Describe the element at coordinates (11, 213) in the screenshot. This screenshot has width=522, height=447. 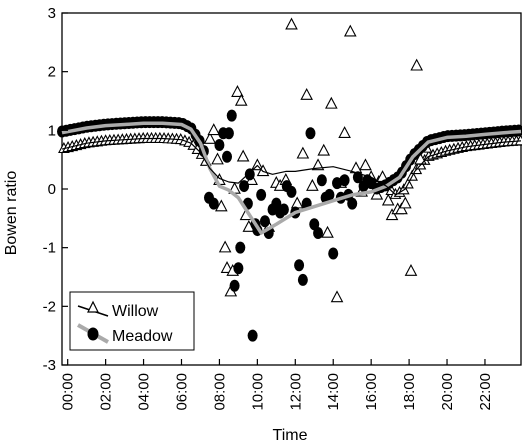
I see `y-axis-label: Bowen ratio` at that location.